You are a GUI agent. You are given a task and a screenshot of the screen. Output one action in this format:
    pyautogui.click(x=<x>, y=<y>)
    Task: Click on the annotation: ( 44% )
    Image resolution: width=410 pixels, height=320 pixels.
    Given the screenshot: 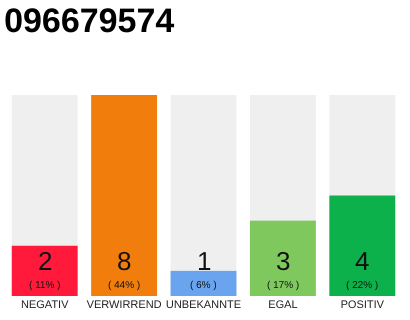 What is the action you would take?
    pyautogui.click(x=124, y=285)
    